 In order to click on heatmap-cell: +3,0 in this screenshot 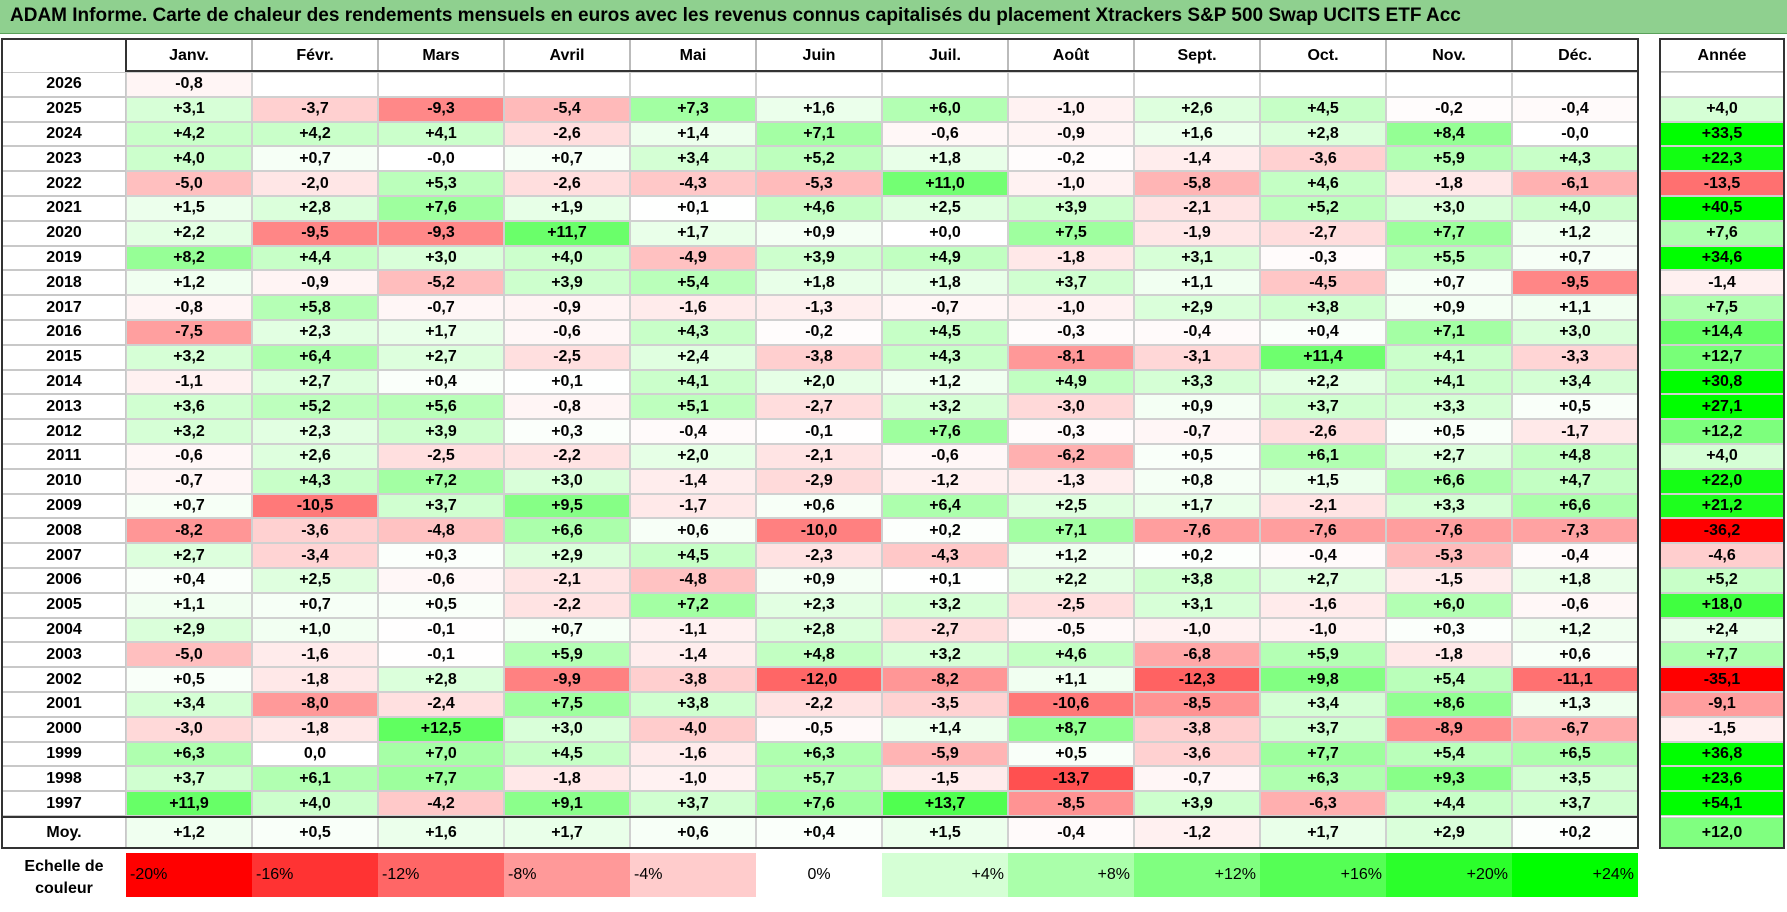, I will do `click(567, 729)`.